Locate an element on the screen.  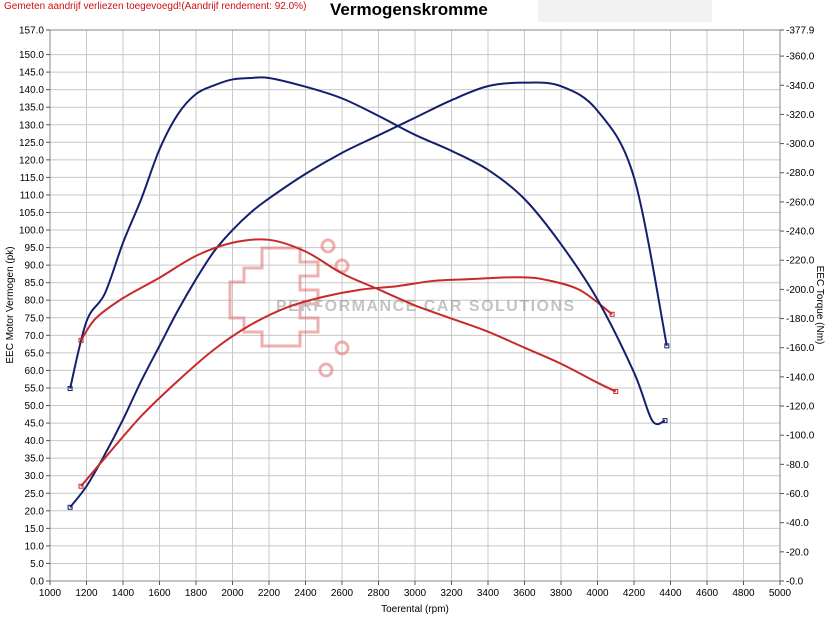
y2-tick-label: -260.0 is located at coordinates (800, 202).